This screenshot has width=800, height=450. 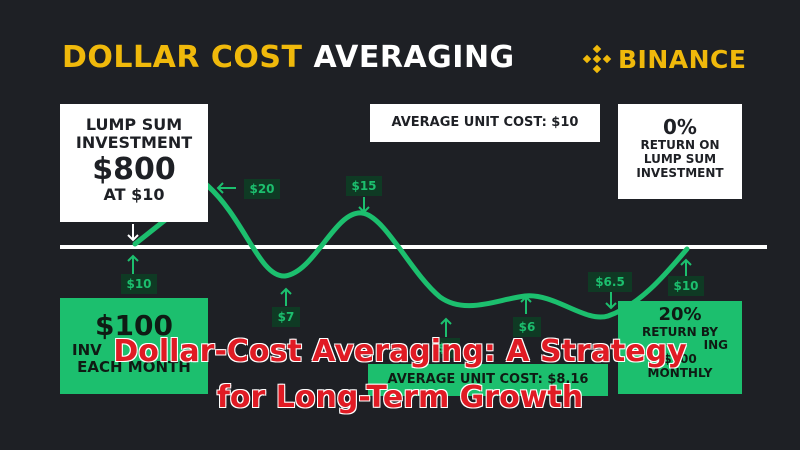 What do you see at coordinates (182, 57) in the screenshot?
I see `title-part-1: DOLLAR COST` at bounding box center [182, 57].